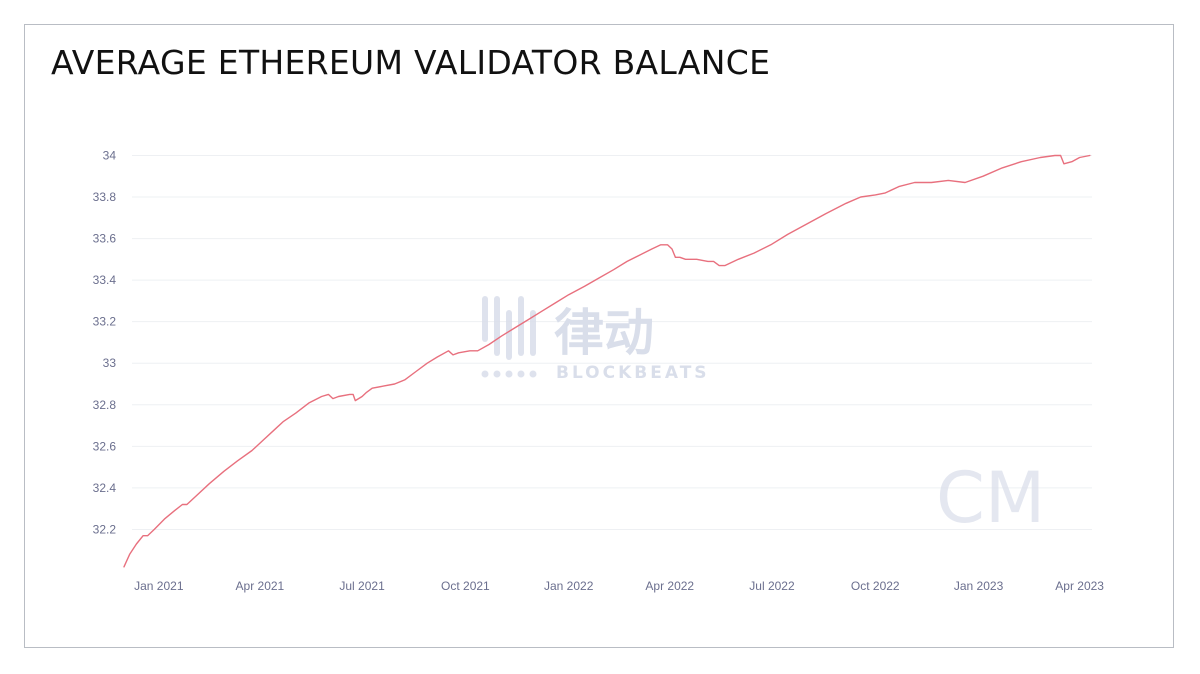 The width and height of the screenshot is (1200, 674). What do you see at coordinates (633, 373) in the screenshot?
I see `watermark-brand-en: BLOCKBEATS` at bounding box center [633, 373].